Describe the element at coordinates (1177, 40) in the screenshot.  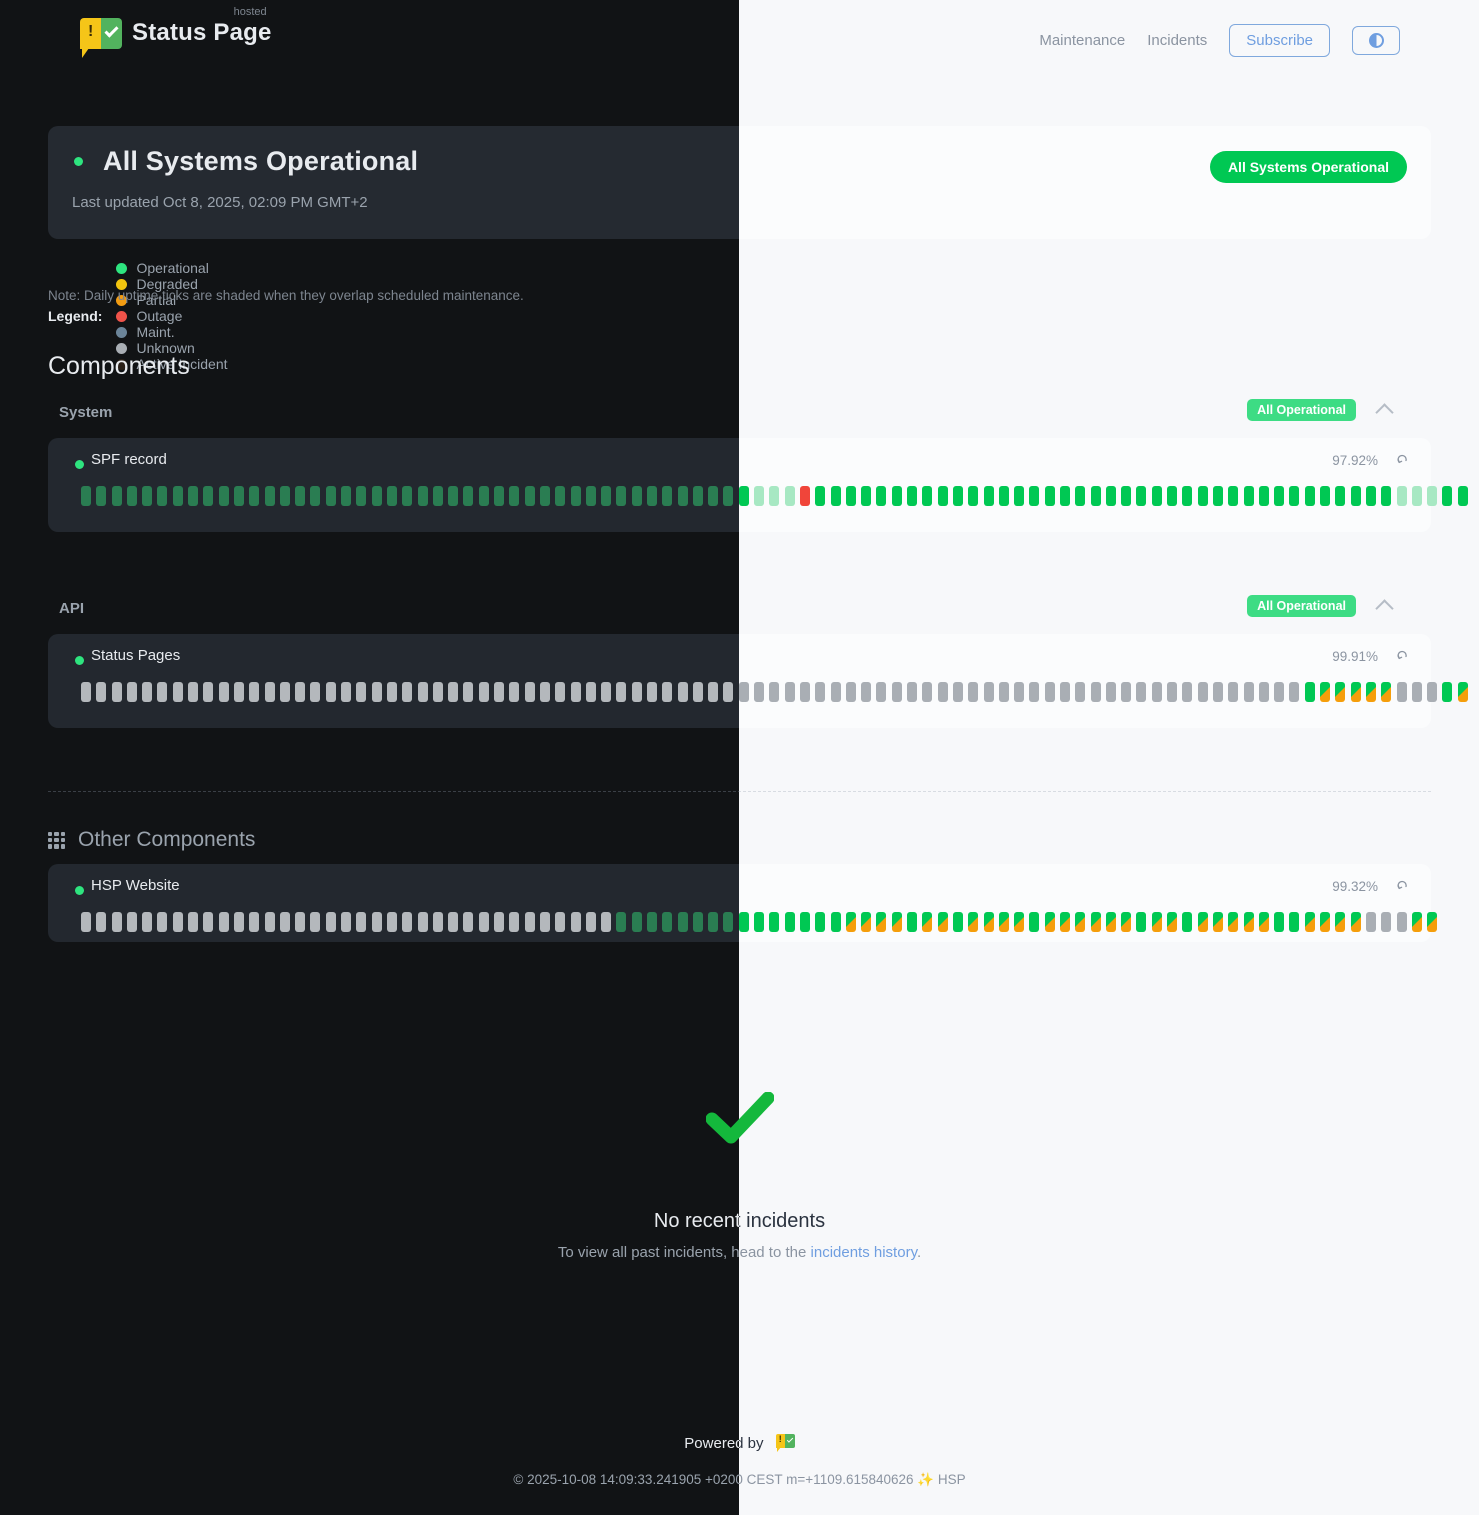
I see `nav-incidents: Incidents` at that location.